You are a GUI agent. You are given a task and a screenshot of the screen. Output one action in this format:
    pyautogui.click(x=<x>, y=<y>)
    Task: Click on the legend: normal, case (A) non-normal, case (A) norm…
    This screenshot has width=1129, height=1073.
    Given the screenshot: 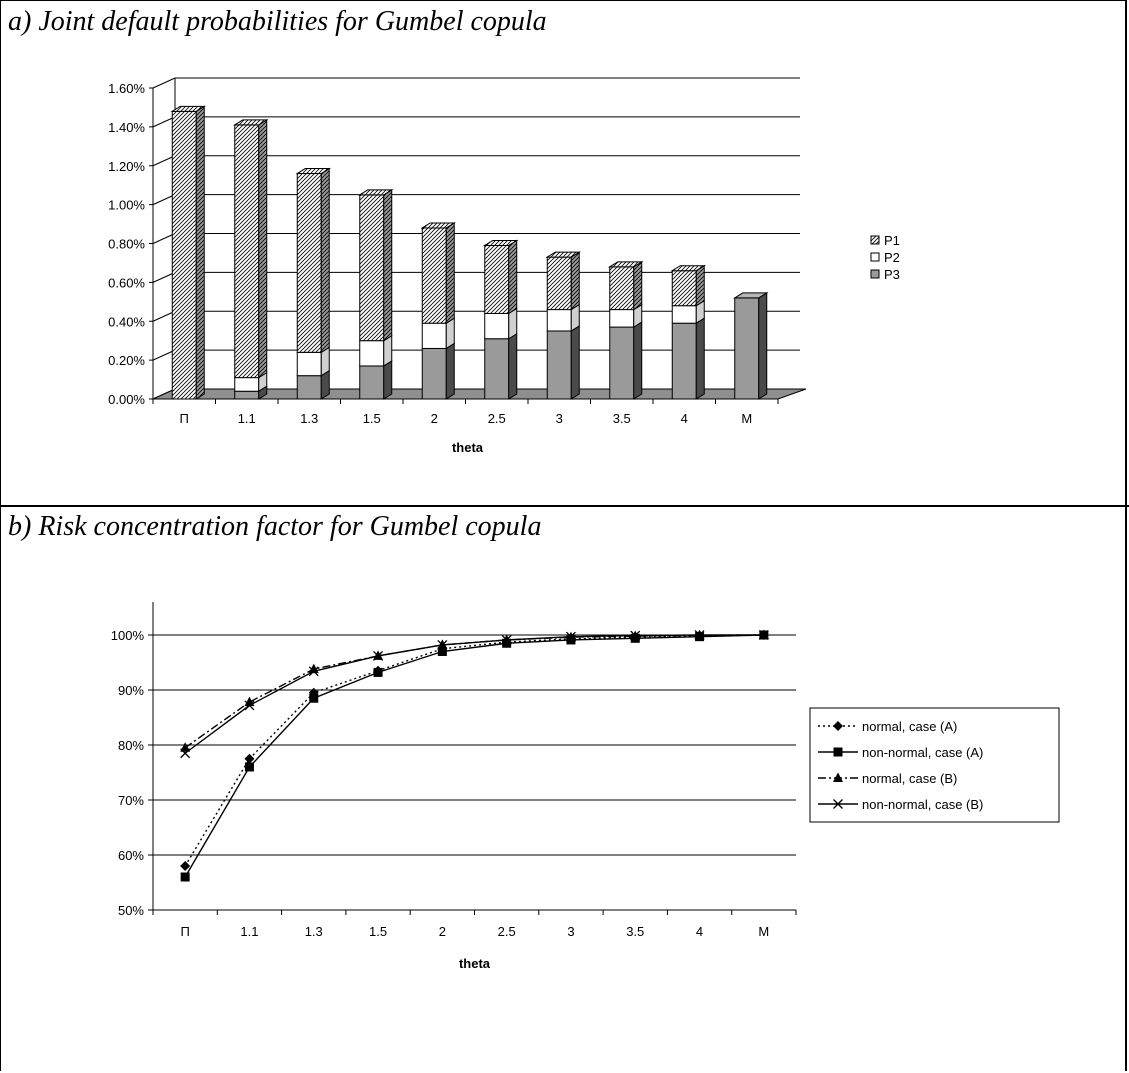 What is the action you would take?
    pyautogui.click(x=934, y=765)
    